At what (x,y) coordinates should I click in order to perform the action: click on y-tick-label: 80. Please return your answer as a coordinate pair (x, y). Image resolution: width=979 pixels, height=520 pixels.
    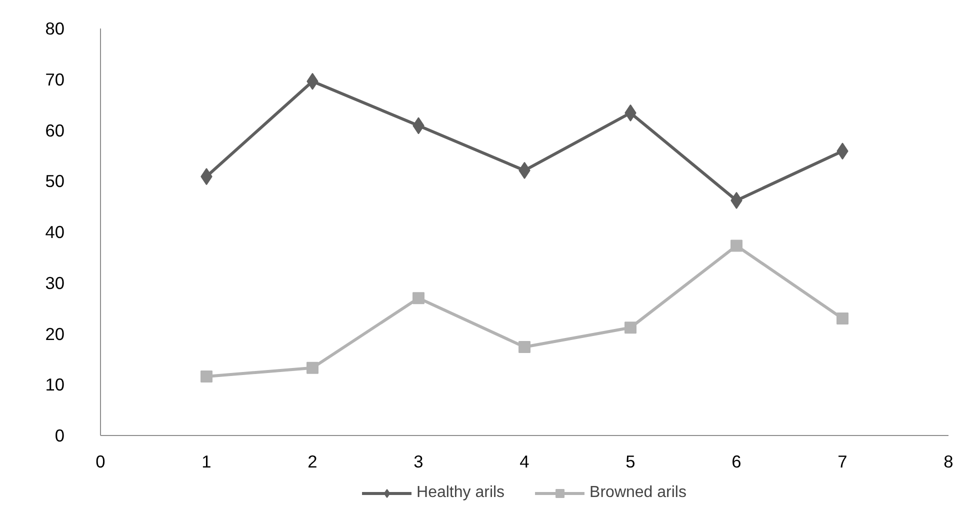
    Looking at the image, I should click on (55, 28).